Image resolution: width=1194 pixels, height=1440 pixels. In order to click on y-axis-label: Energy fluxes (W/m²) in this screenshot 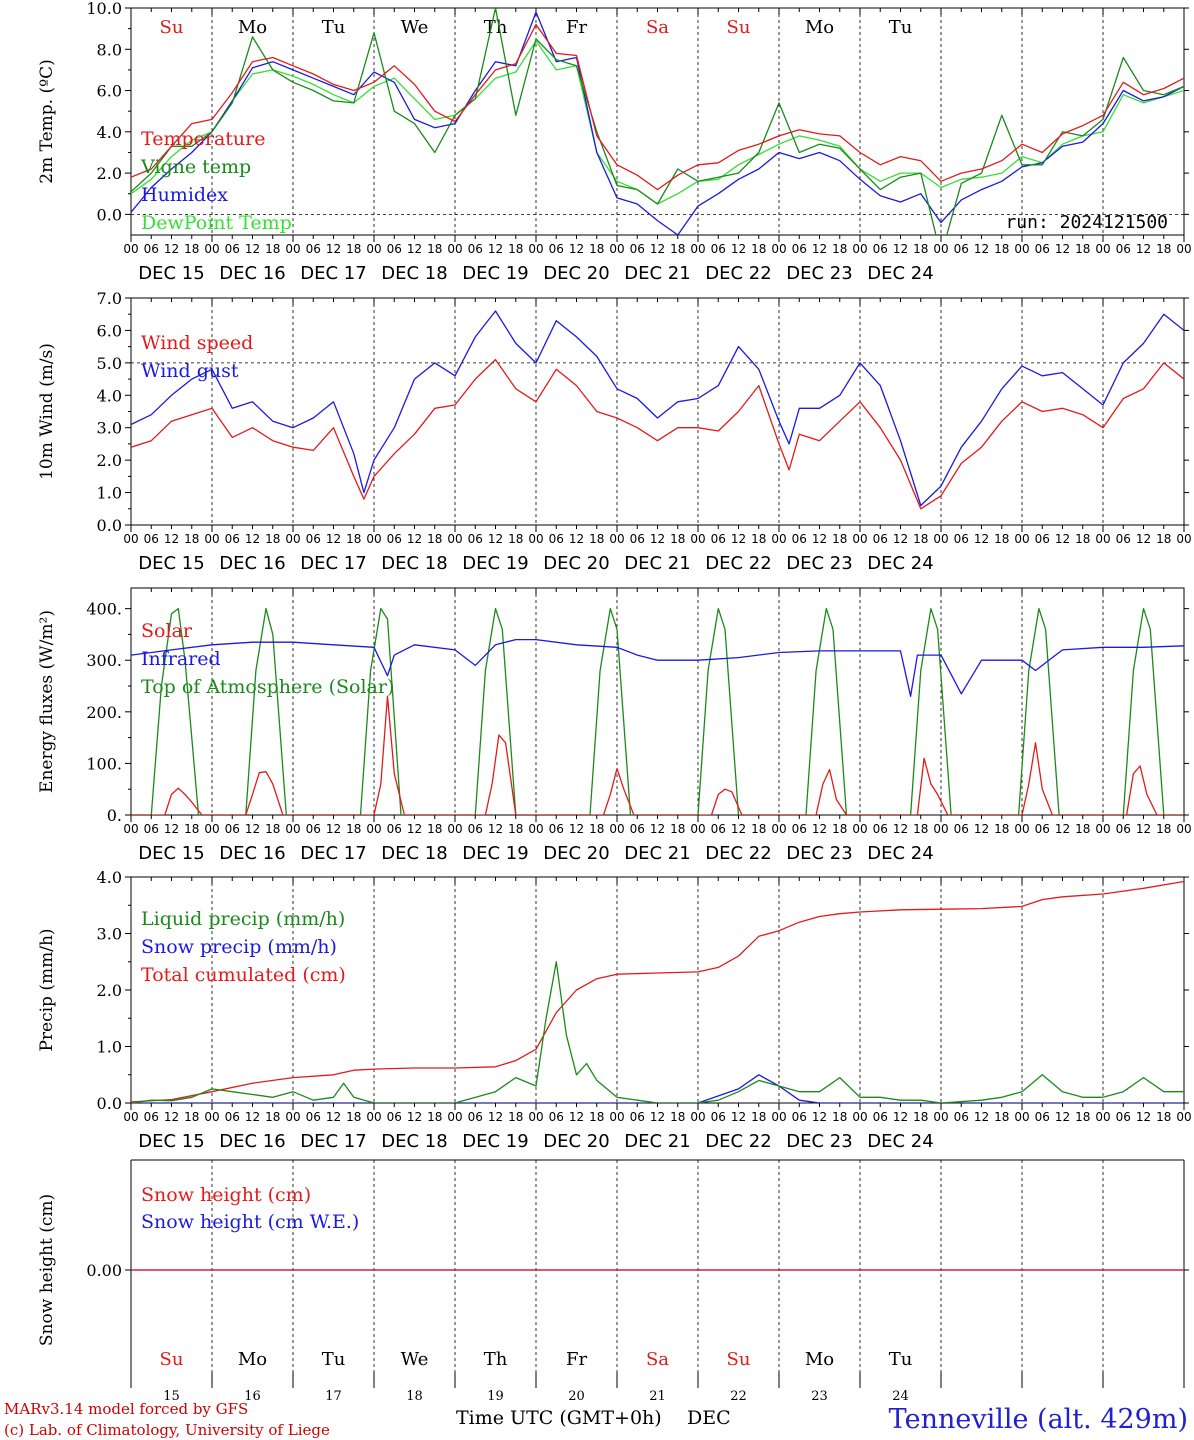, I will do `click(47, 701)`.